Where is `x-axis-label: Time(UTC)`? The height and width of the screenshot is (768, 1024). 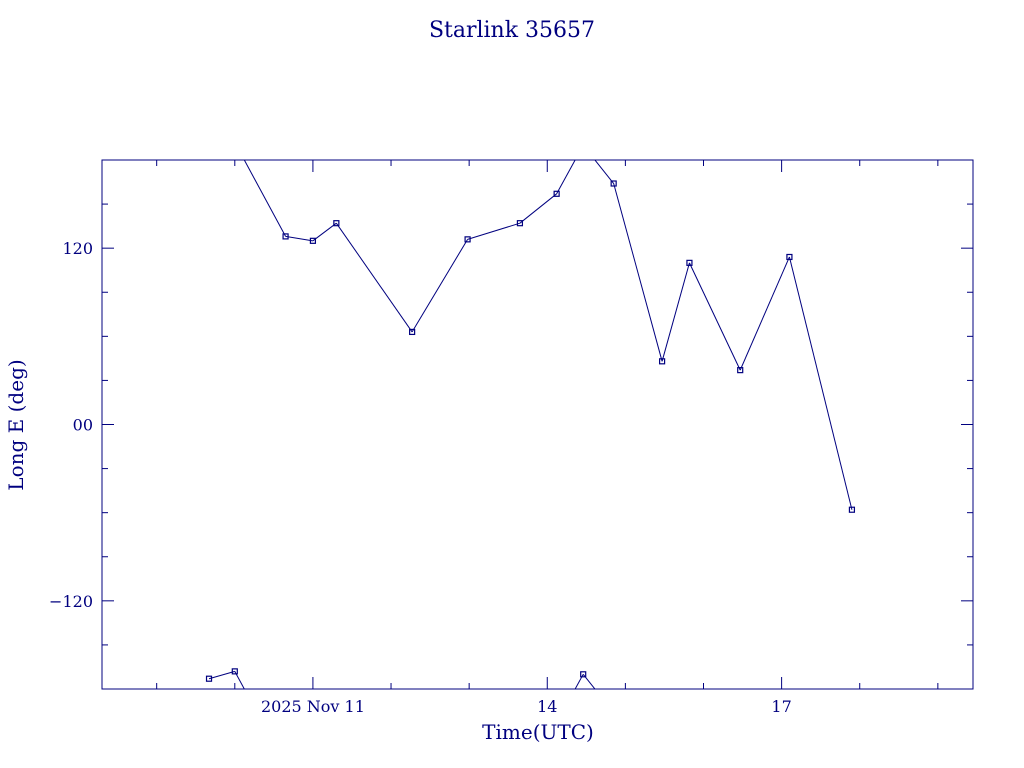
x-axis-label: Time(UTC) is located at coordinates (538, 732).